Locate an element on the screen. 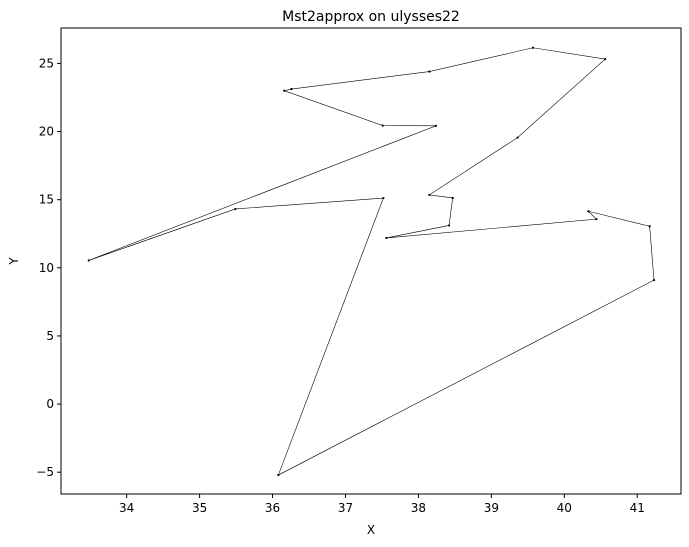 The width and height of the screenshot is (689, 547). x-tick-label: 35 is located at coordinates (199, 508).